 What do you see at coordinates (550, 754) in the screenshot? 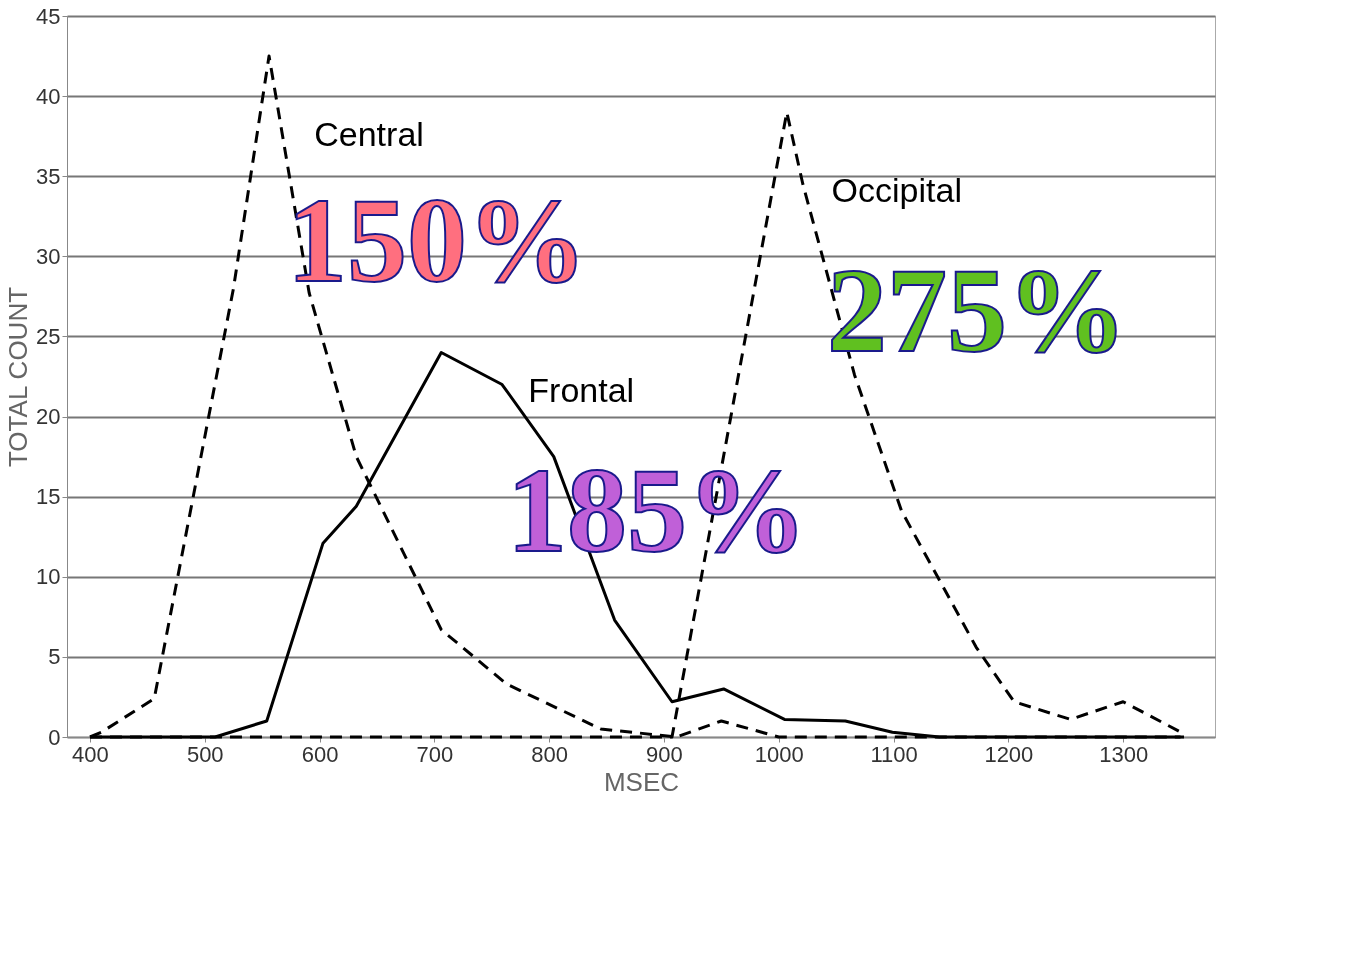
I see `x-tick-label: 800` at bounding box center [550, 754].